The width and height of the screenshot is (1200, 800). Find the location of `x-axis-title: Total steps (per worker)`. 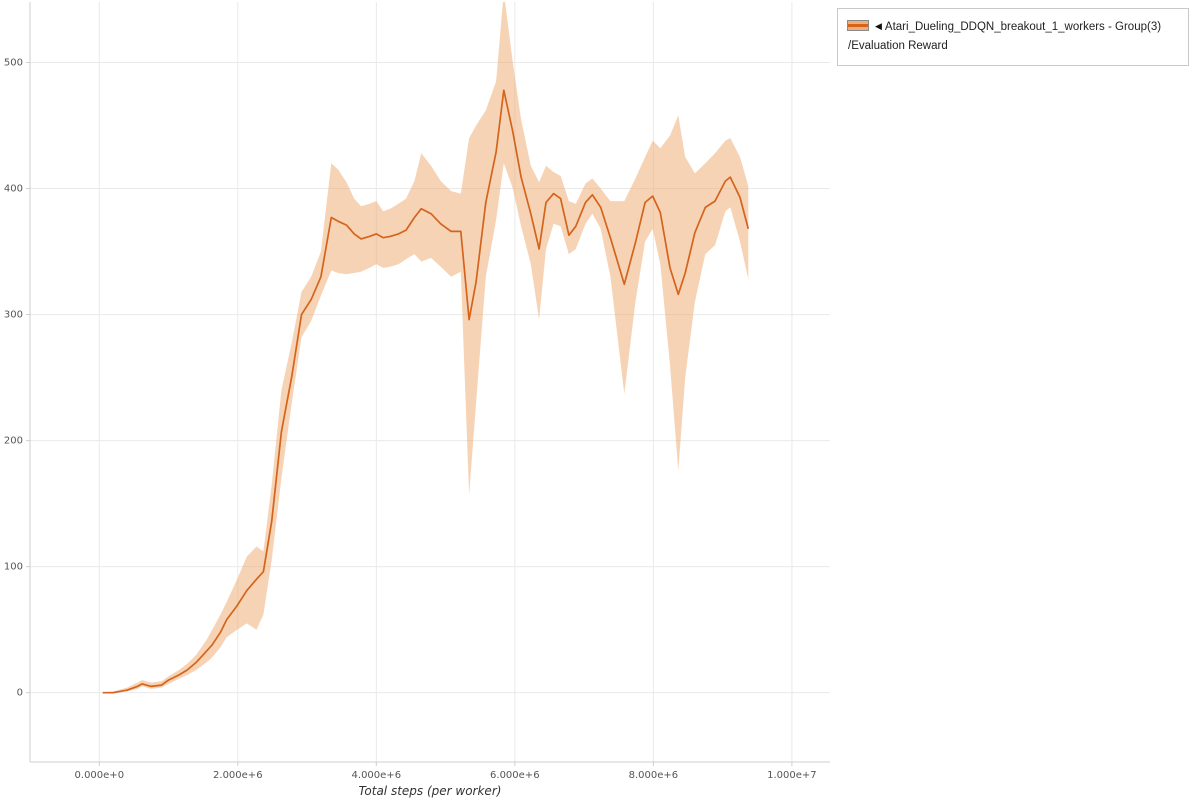

x-axis-title: Total steps (per worker) is located at coordinates (430, 791).